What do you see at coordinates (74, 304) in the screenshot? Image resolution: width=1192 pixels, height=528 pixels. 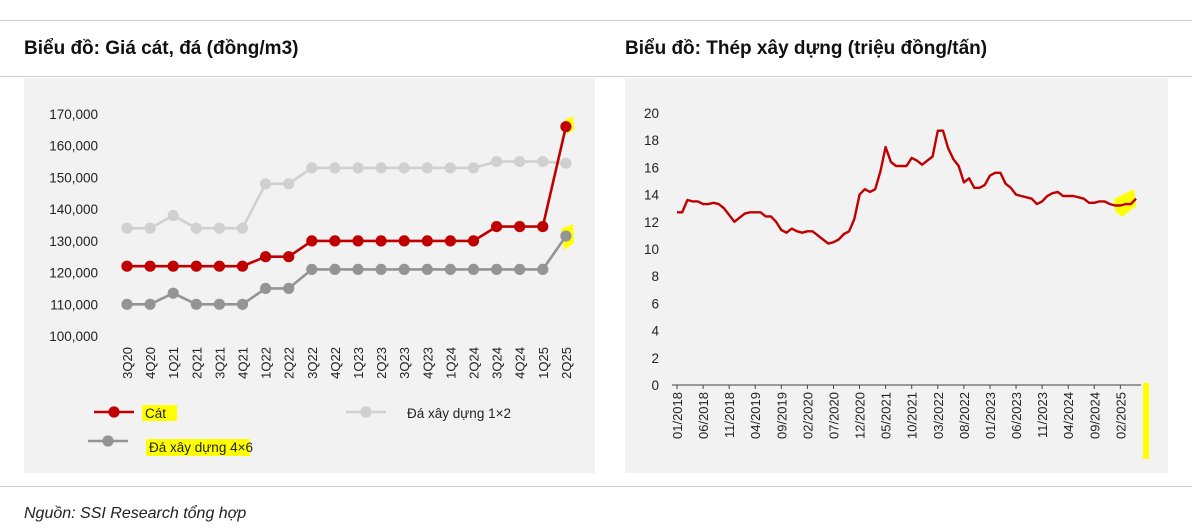 I see `y-tick-label: 110,000` at bounding box center [74, 304].